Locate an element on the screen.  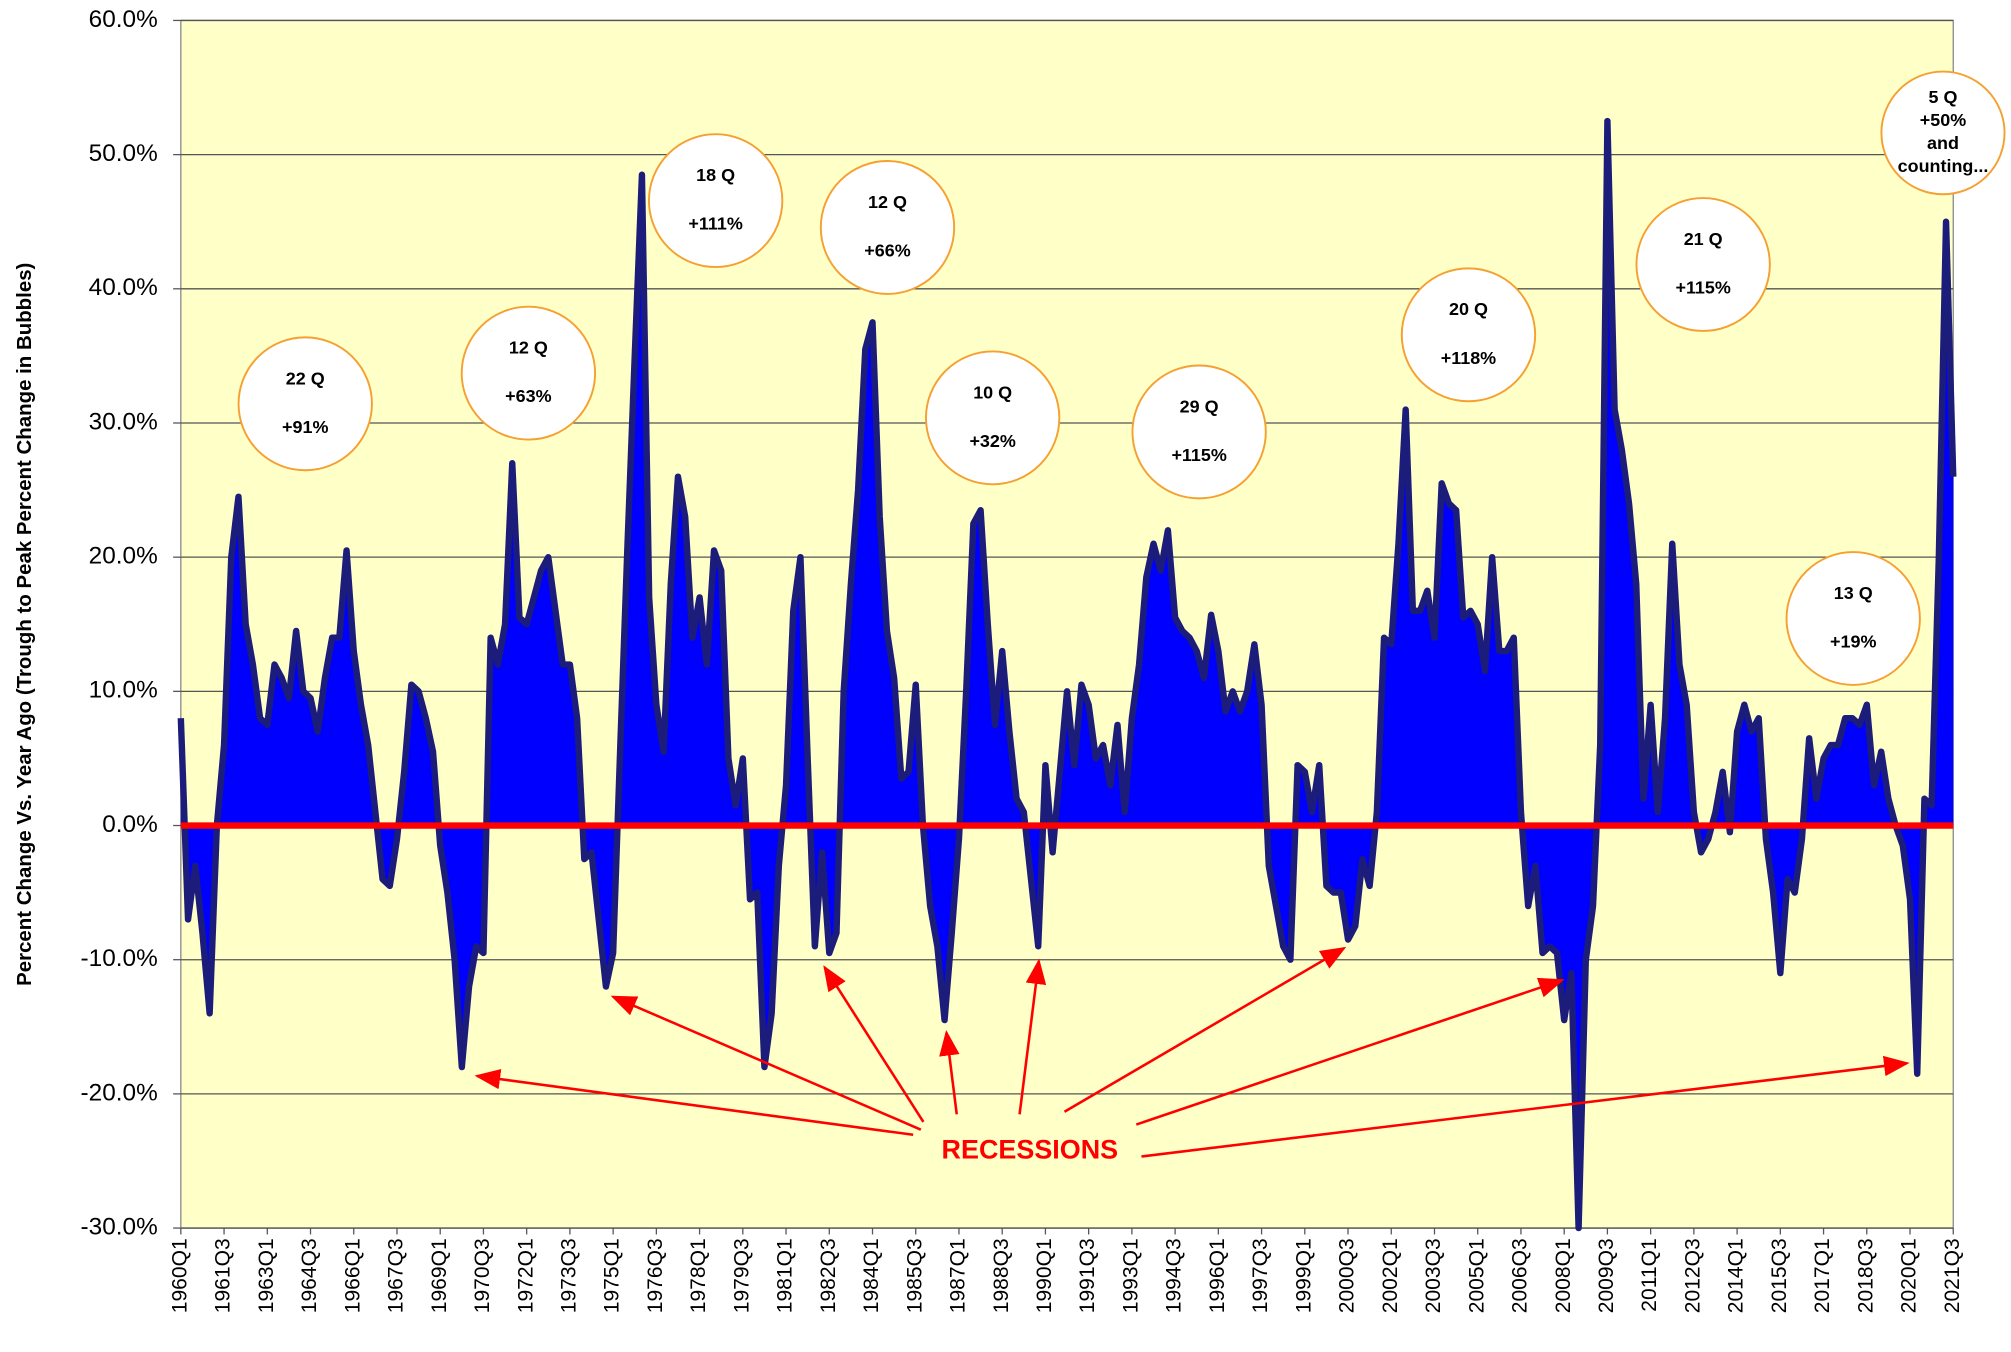
x-tick-label: 2017Q1 is located at coordinates (1822, 1275).